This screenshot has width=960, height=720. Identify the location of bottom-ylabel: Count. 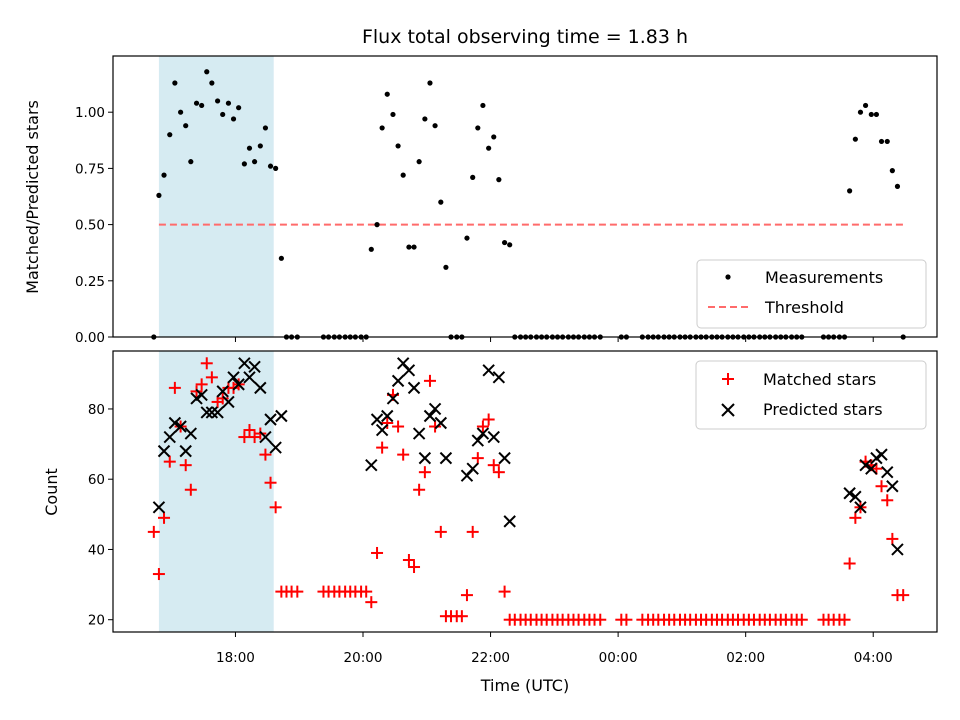
(51, 492).